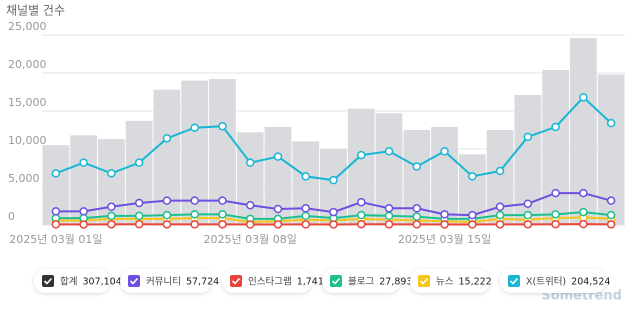  Describe the element at coordinates (182, 281) in the screenshot. I see `legend-label: 커뮤니티 57,724` at that location.